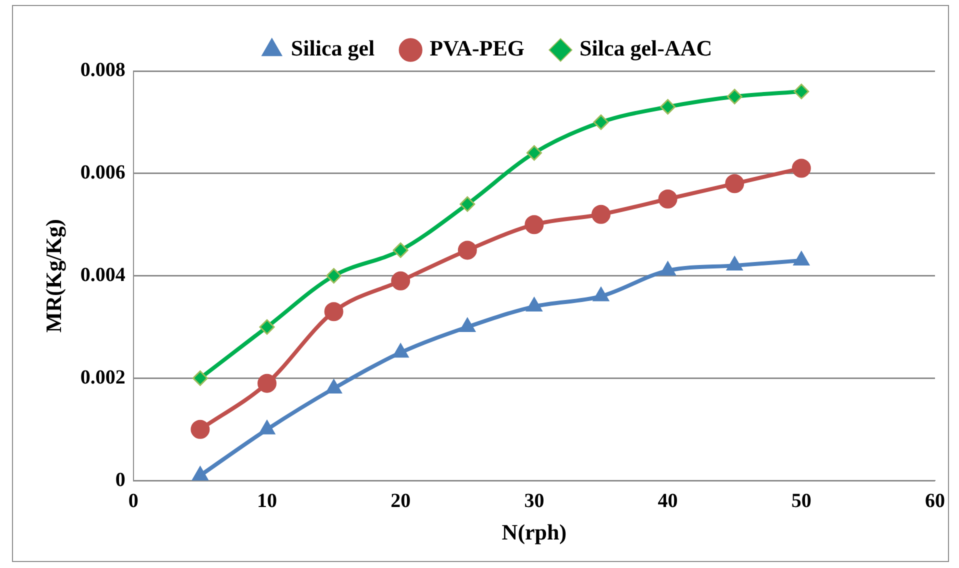  I want to click on y-tick-label: 0, so click(120, 479).